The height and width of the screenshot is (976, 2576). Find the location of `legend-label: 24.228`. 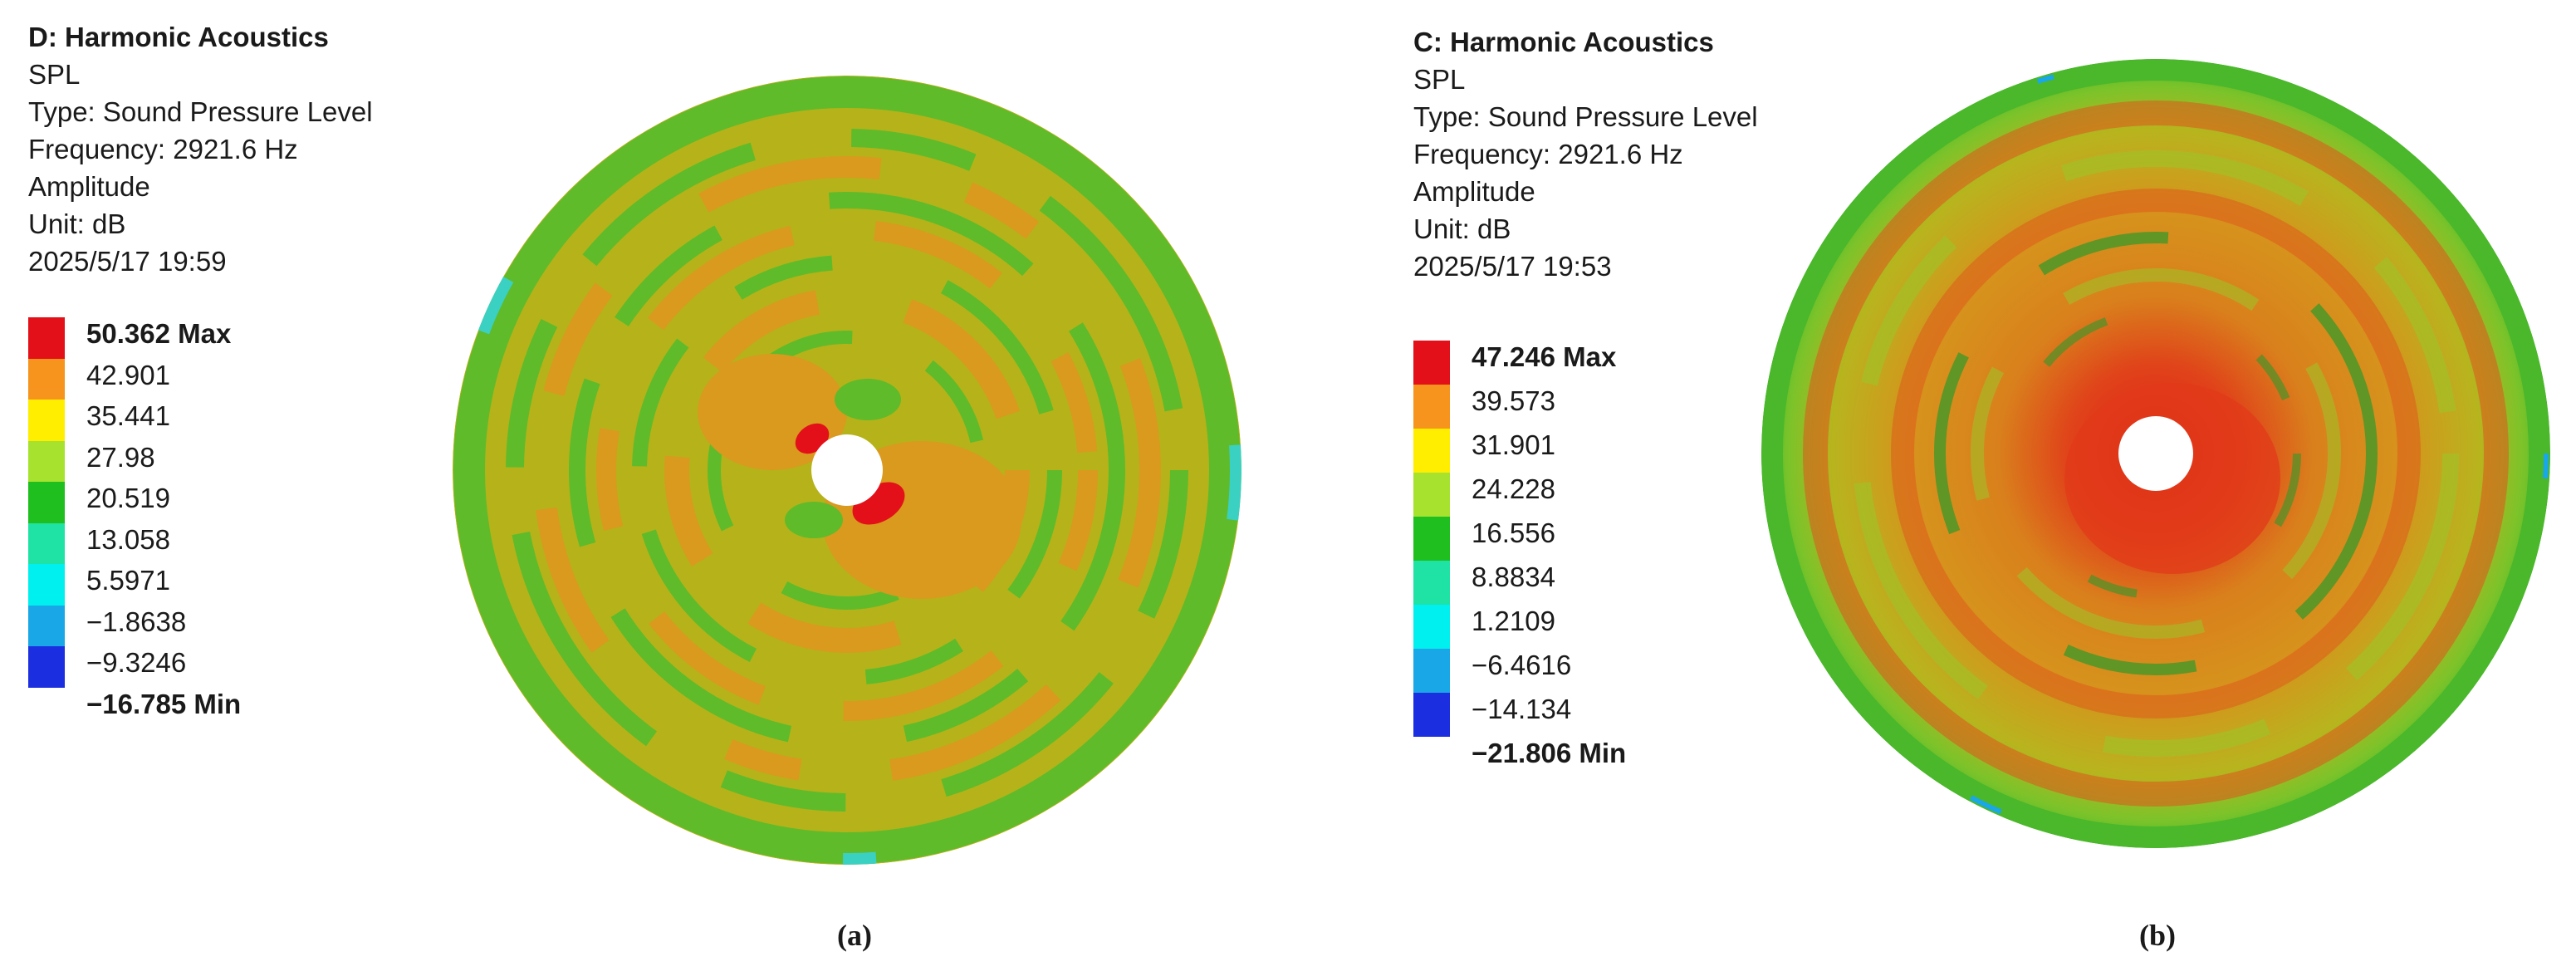

legend-label: 24.228 is located at coordinates (1514, 488).